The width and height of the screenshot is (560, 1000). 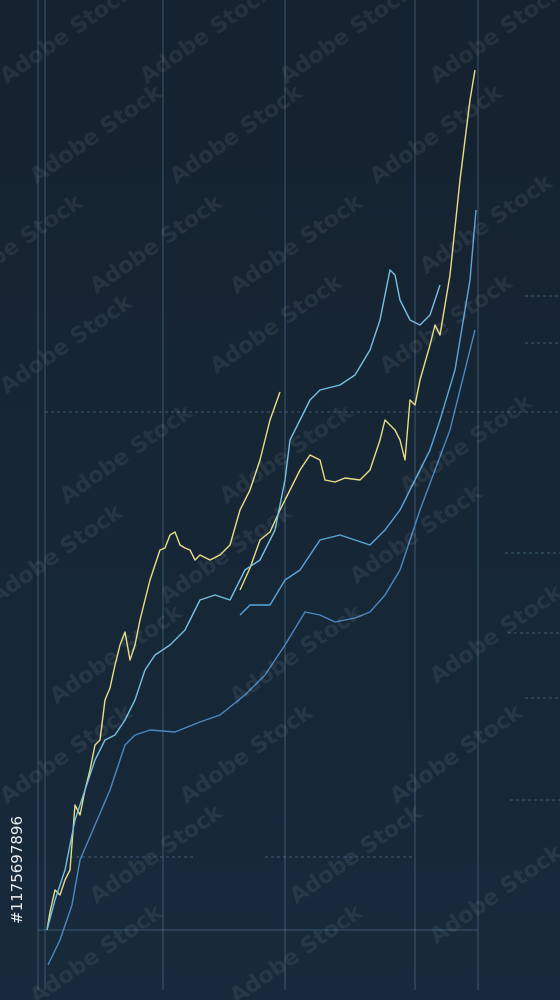 I want to click on stock-id: #1175697896, so click(x=17, y=870).